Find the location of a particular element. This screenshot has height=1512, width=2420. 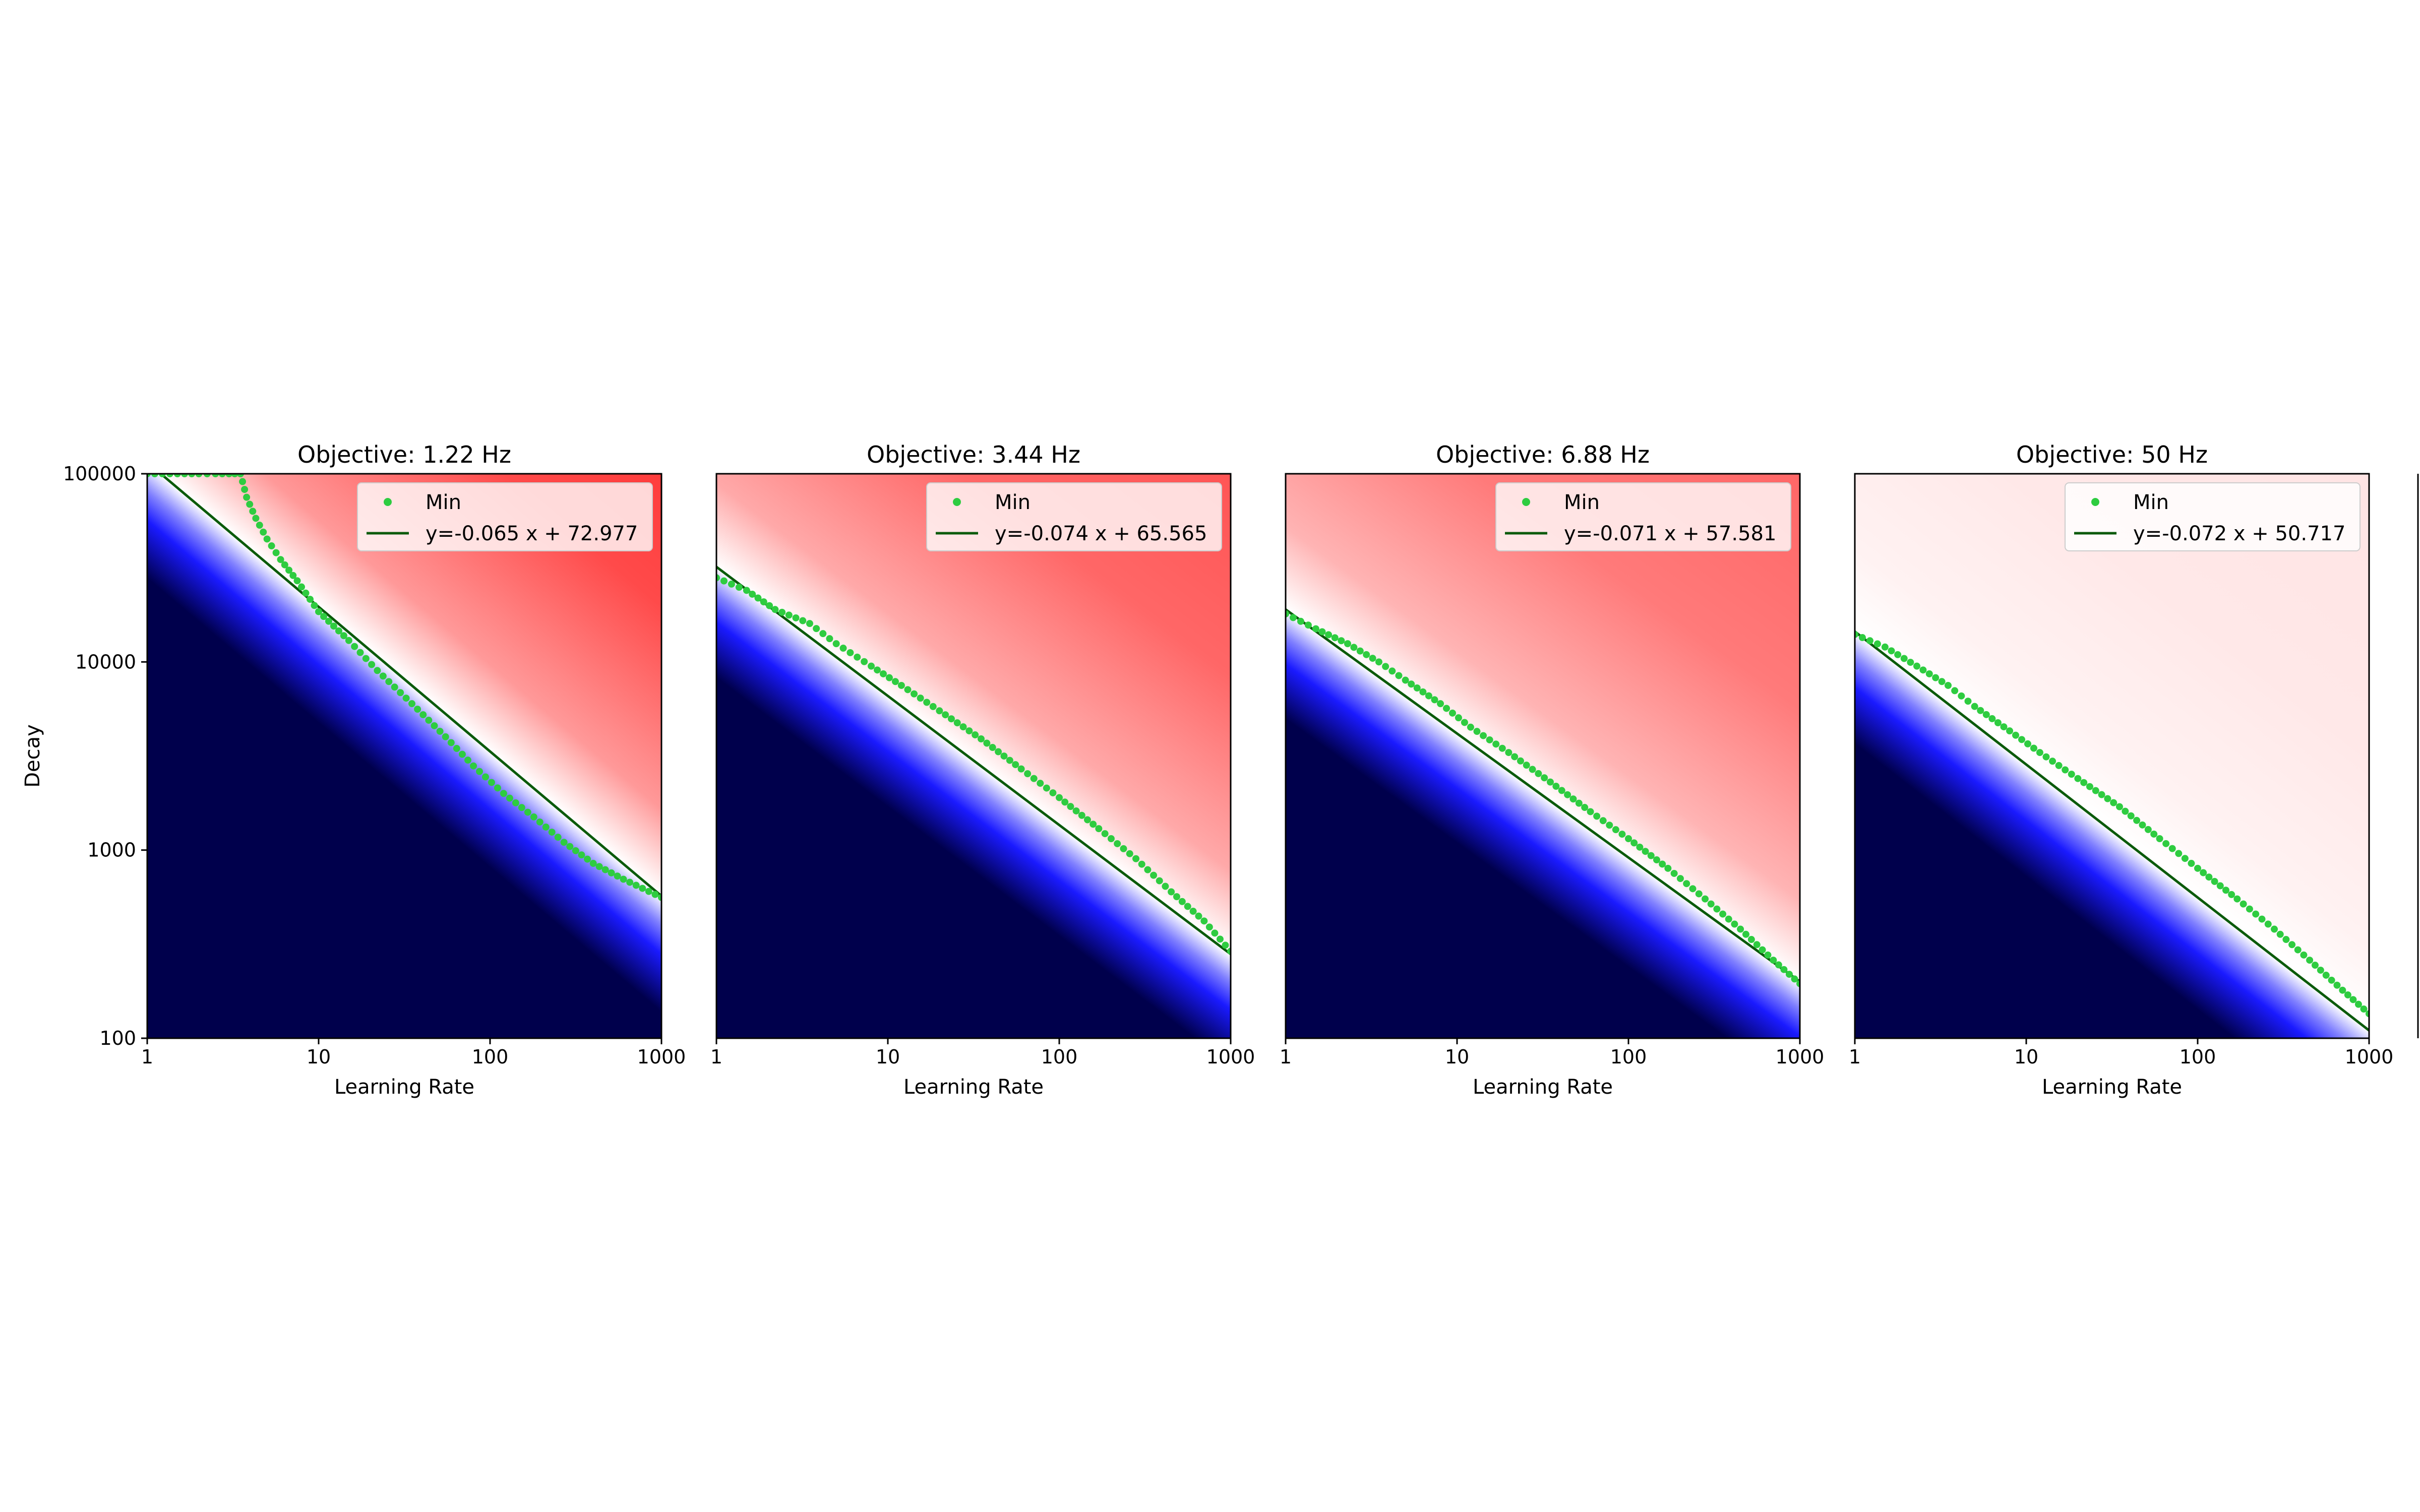

x-axis-label: Learning Rate is located at coordinates (2112, 1087).